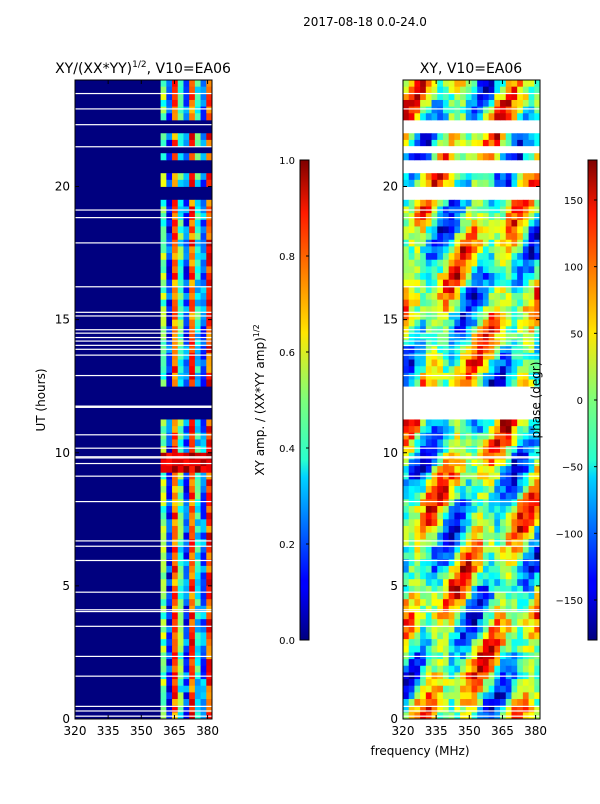 Image resolution: width=600 pixels, height=804 pixels. What do you see at coordinates (365, 22) in the screenshot?
I see `figure-title: 2017-08-18 0.0-24.0` at bounding box center [365, 22].